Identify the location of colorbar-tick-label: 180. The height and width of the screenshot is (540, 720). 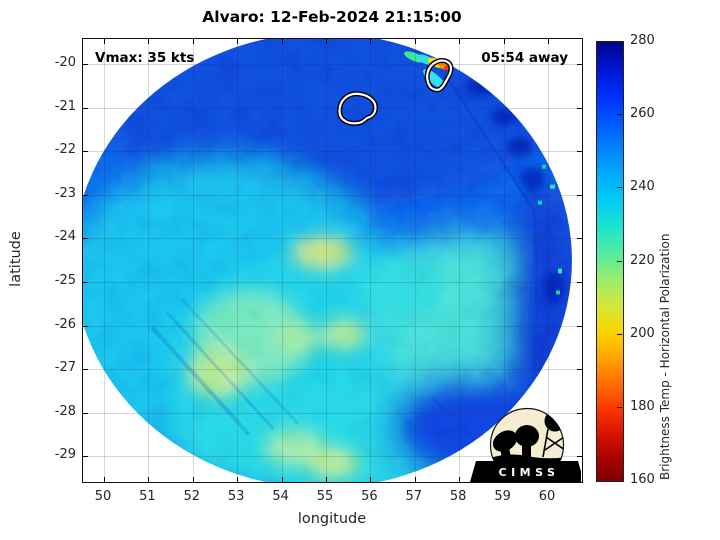
(642, 406).